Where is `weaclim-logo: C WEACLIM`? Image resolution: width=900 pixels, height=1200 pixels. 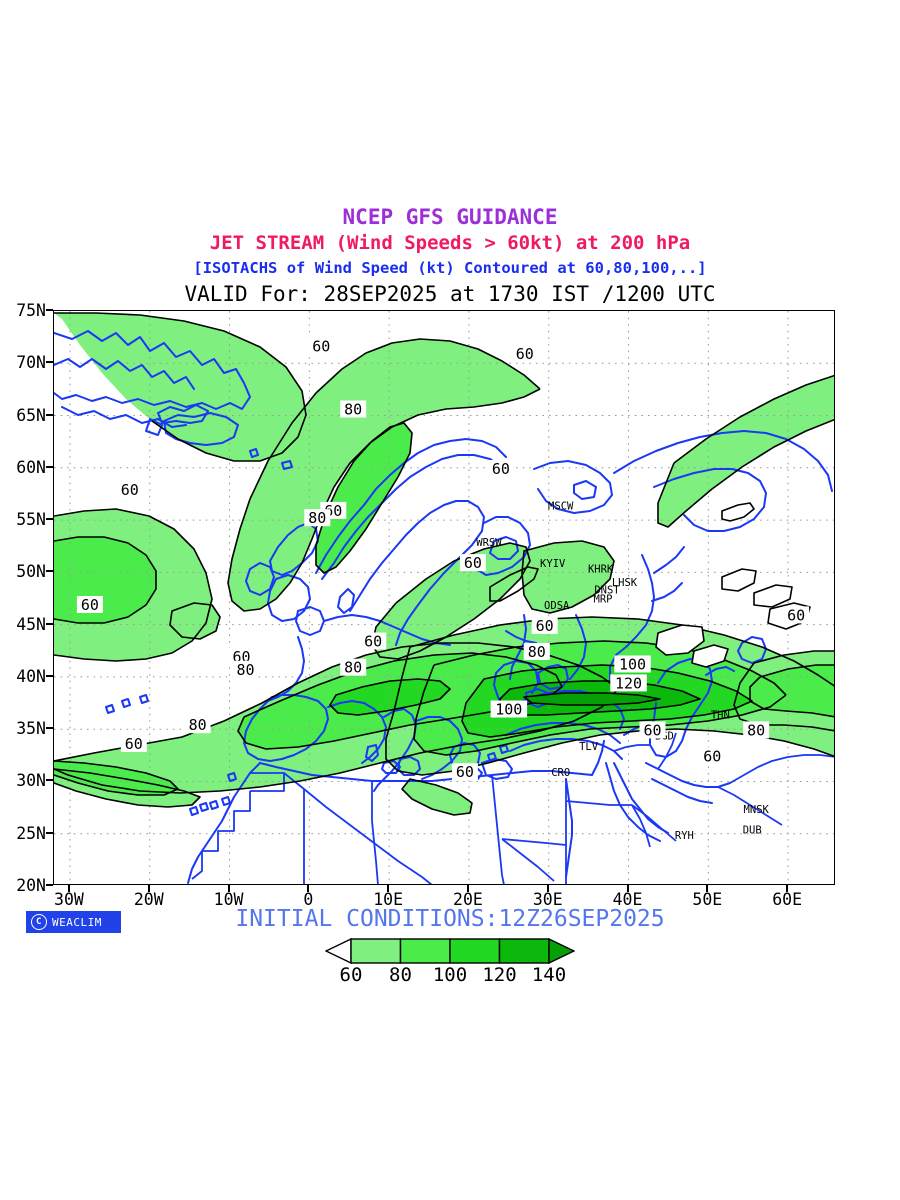 weaclim-logo: C WEACLIM is located at coordinates (73, 922).